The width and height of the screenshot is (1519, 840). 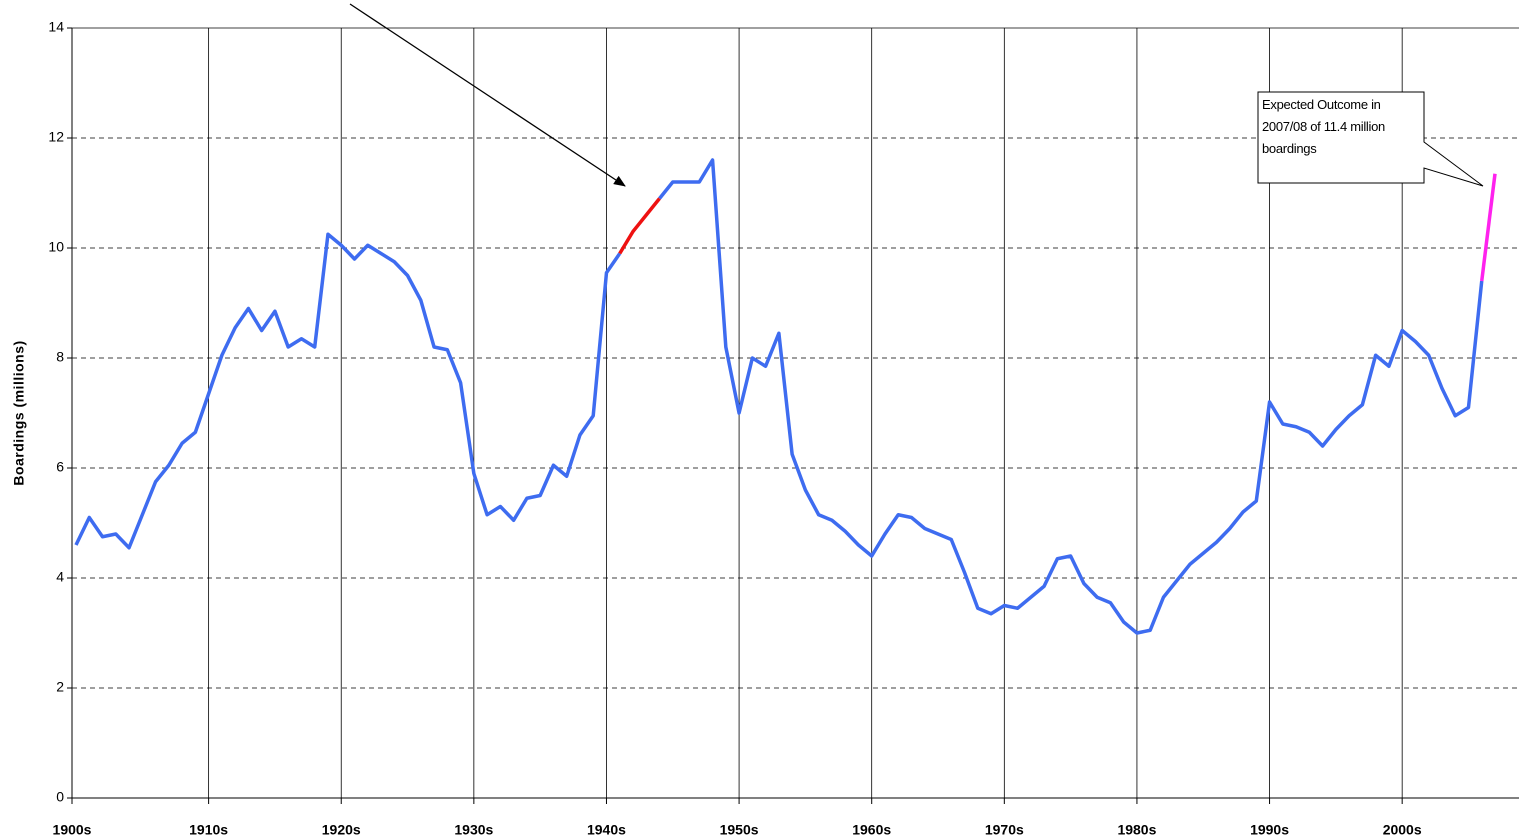 What do you see at coordinates (60, 687) in the screenshot?
I see `y-tick-label: 2` at bounding box center [60, 687].